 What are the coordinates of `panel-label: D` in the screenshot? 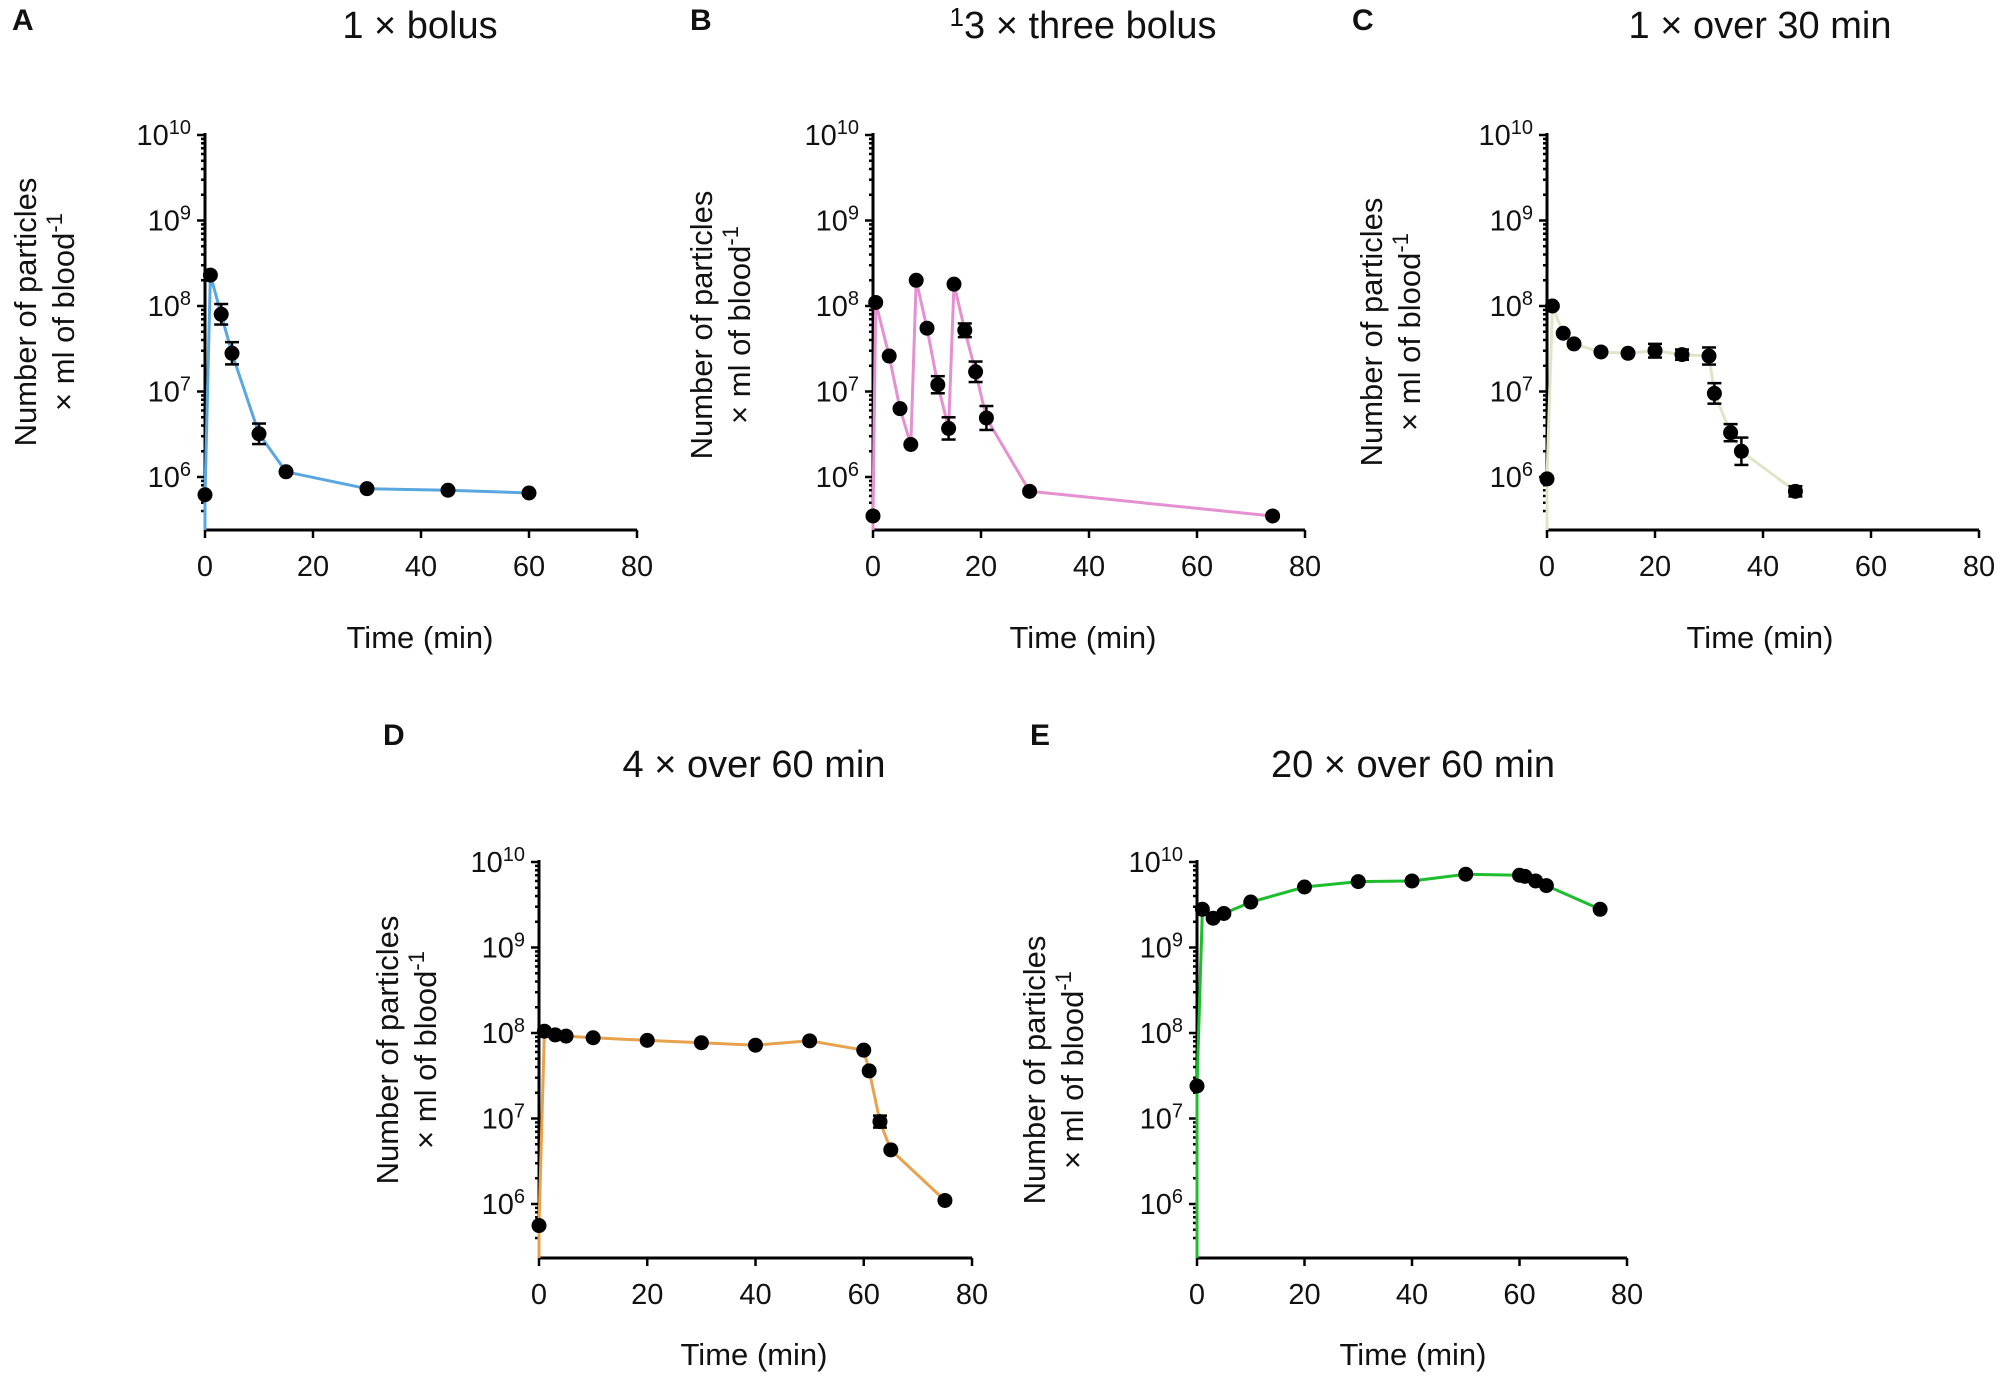 It's located at (394, 735).